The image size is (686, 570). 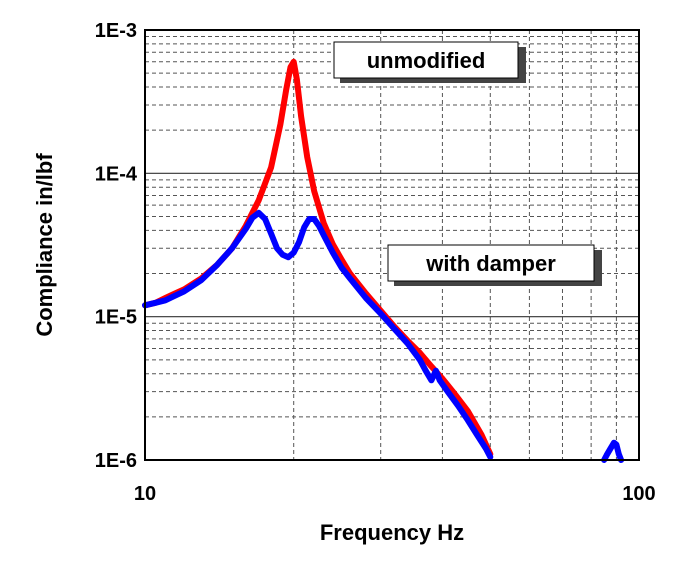 I want to click on annotation-with-damper-text: with damper, so click(x=490, y=263).